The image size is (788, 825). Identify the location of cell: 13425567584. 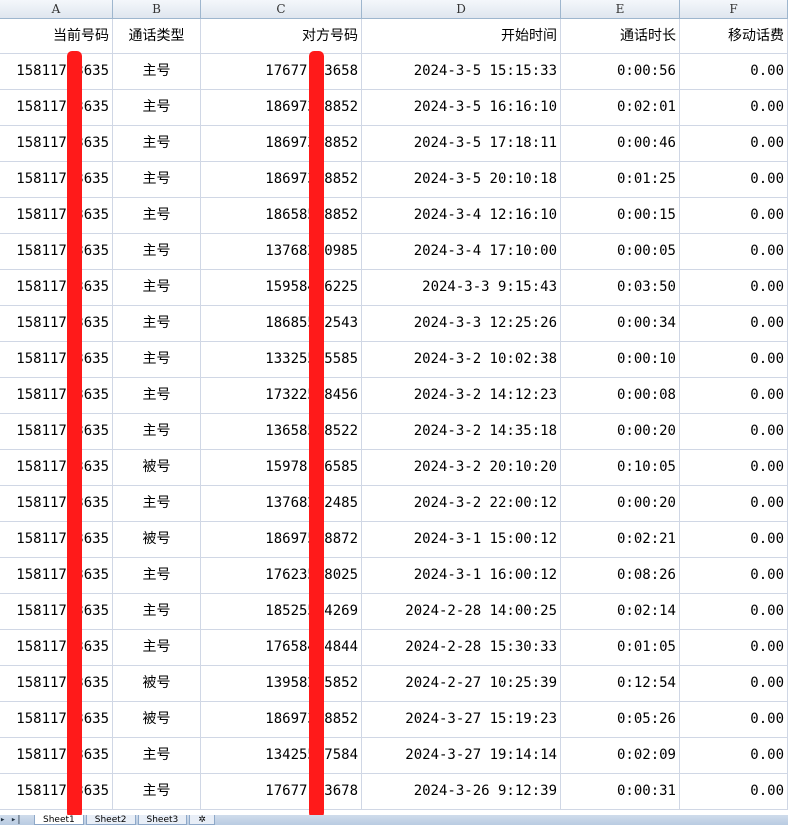
(281, 755).